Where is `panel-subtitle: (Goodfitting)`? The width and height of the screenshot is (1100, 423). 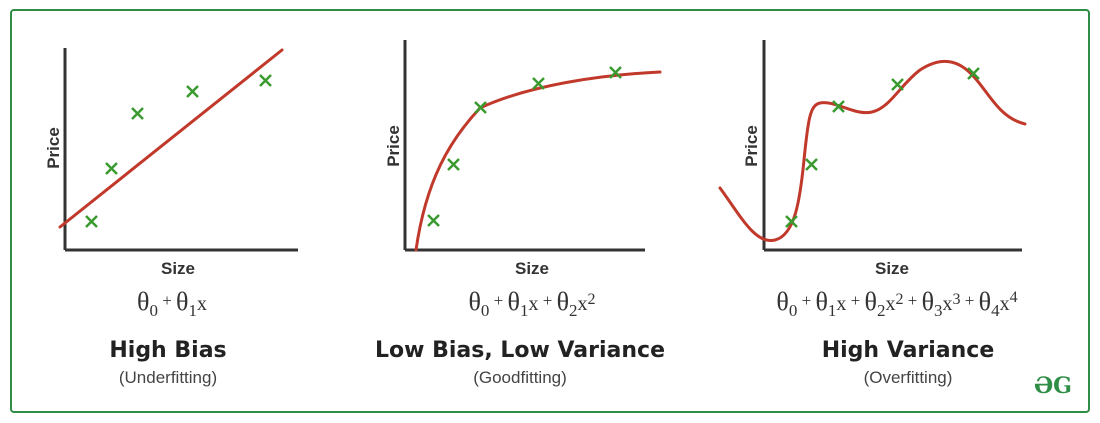
panel-subtitle: (Goodfitting) is located at coordinates (520, 377).